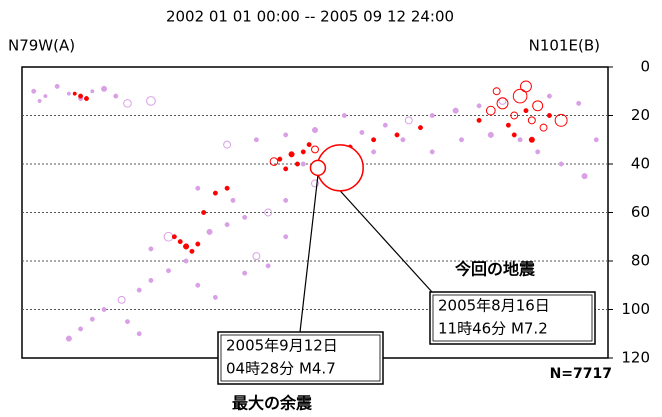 Image resolution: width=662 pixels, height=417 pixels. Describe the element at coordinates (564, 46) in the screenshot. I see `right-label: N101E(B)` at that location.